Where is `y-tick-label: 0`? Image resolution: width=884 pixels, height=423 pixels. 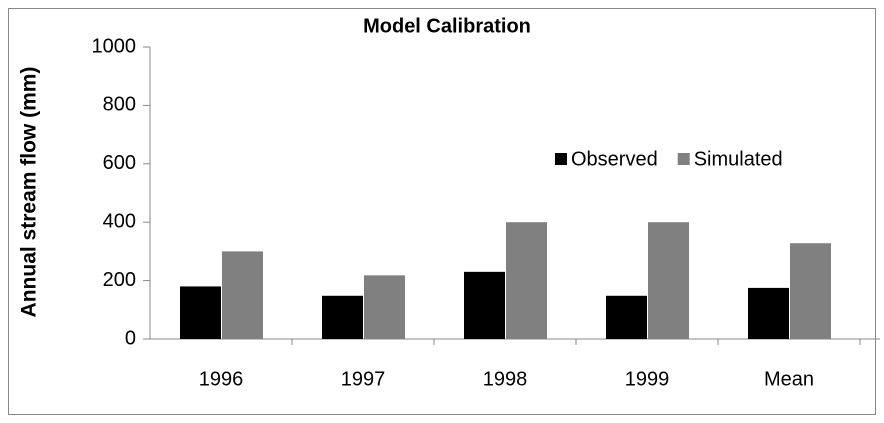 y-tick-label: 0 is located at coordinates (130, 338).